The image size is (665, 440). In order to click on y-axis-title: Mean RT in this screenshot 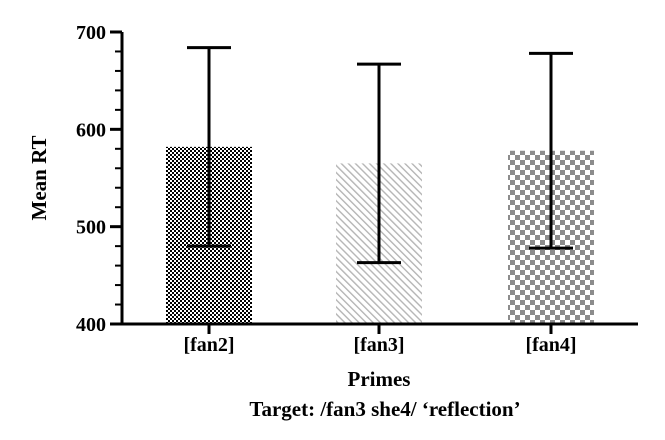, I will do `click(39, 177)`.